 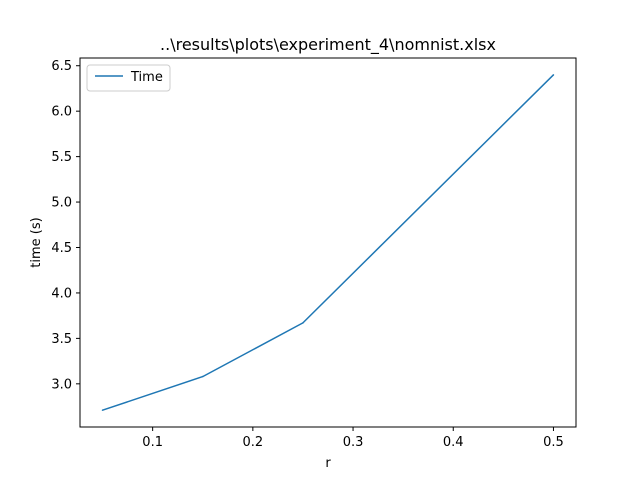 What do you see at coordinates (253, 442) in the screenshot?
I see `x-tick-label: 0.2` at bounding box center [253, 442].